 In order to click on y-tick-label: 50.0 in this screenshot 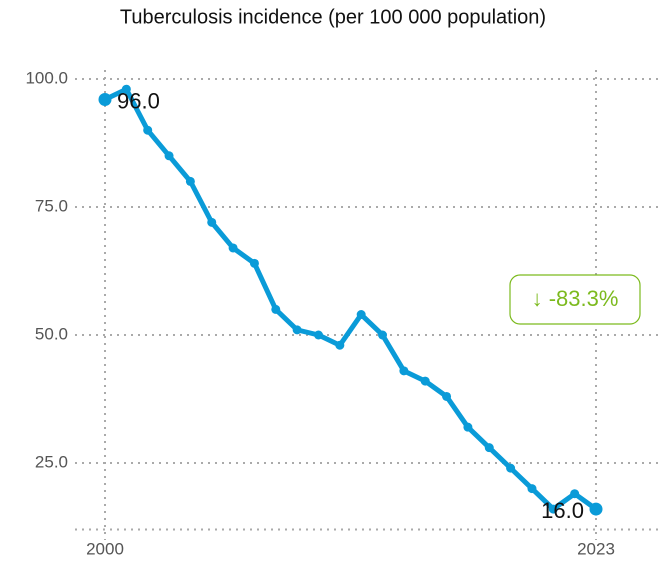, I will do `click(51, 333)`.